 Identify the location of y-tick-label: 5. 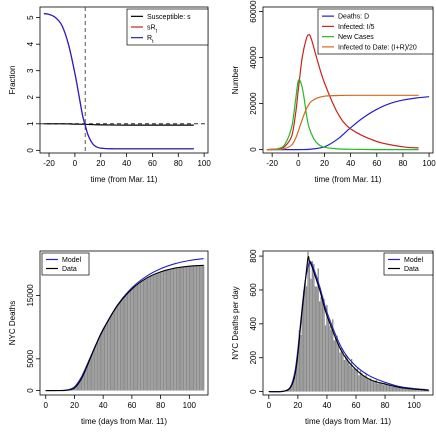
(30, 17).